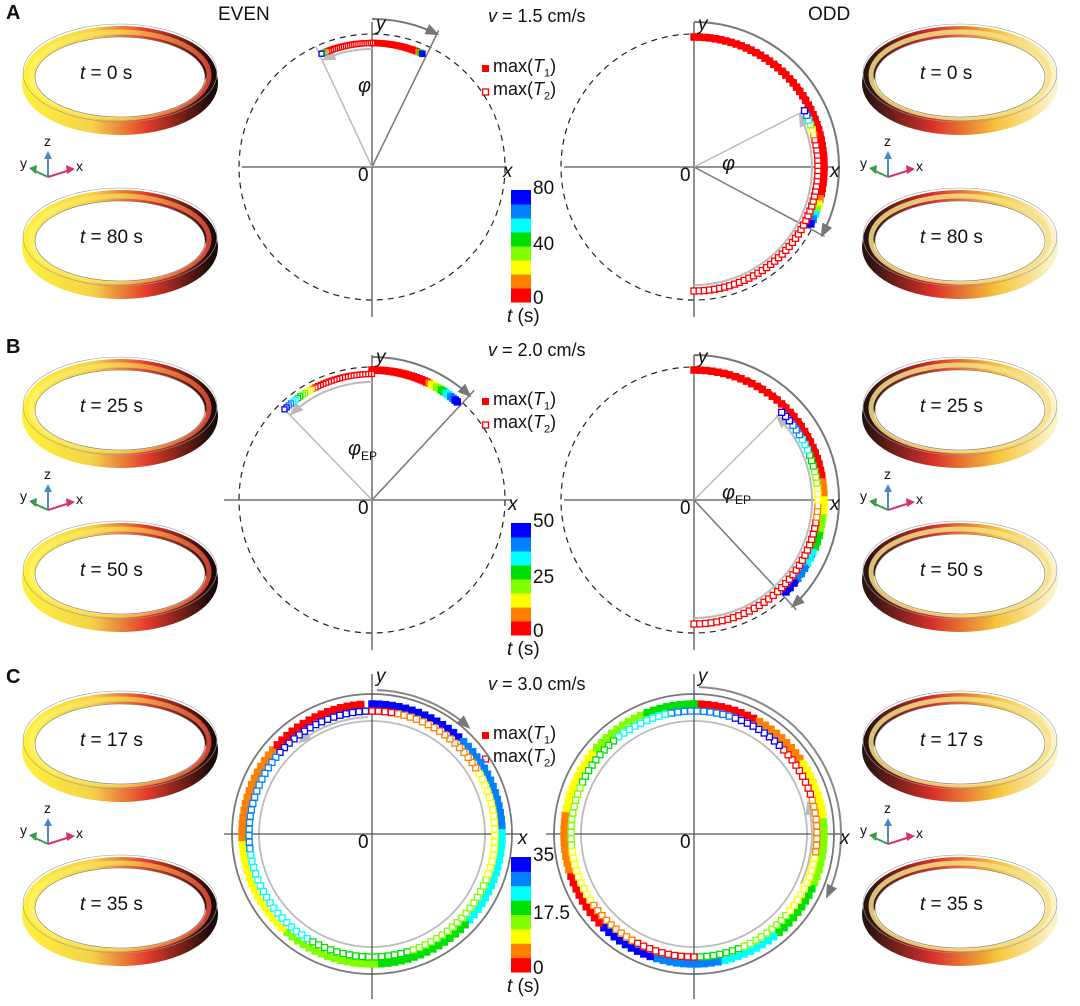  Describe the element at coordinates (120, 243) in the screenshot. I see `ring-left-bottom` at that location.